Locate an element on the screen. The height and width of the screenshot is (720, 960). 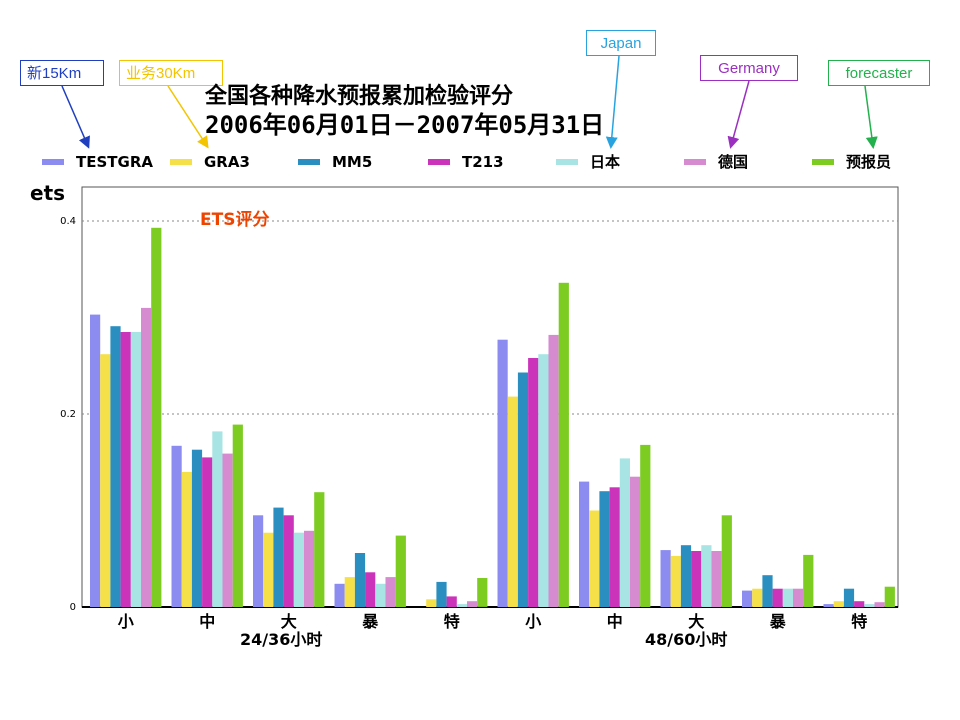
callout-30km: 业务30Km is located at coordinates (171, 73).